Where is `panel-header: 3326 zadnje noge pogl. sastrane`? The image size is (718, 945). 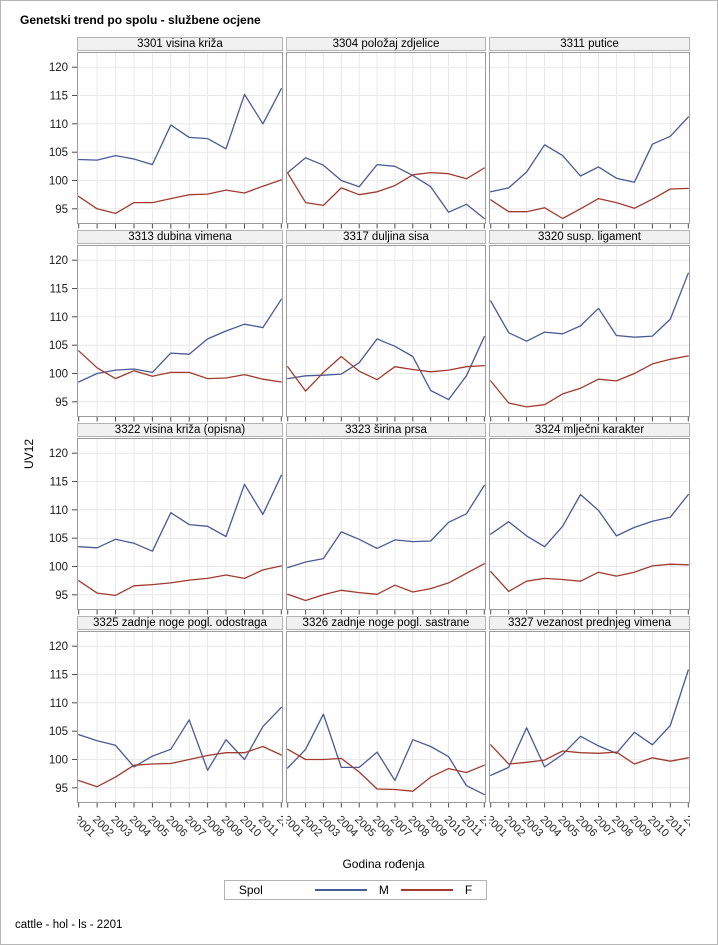 panel-header: 3326 zadnje noge pogl. sastrane is located at coordinates (386, 623).